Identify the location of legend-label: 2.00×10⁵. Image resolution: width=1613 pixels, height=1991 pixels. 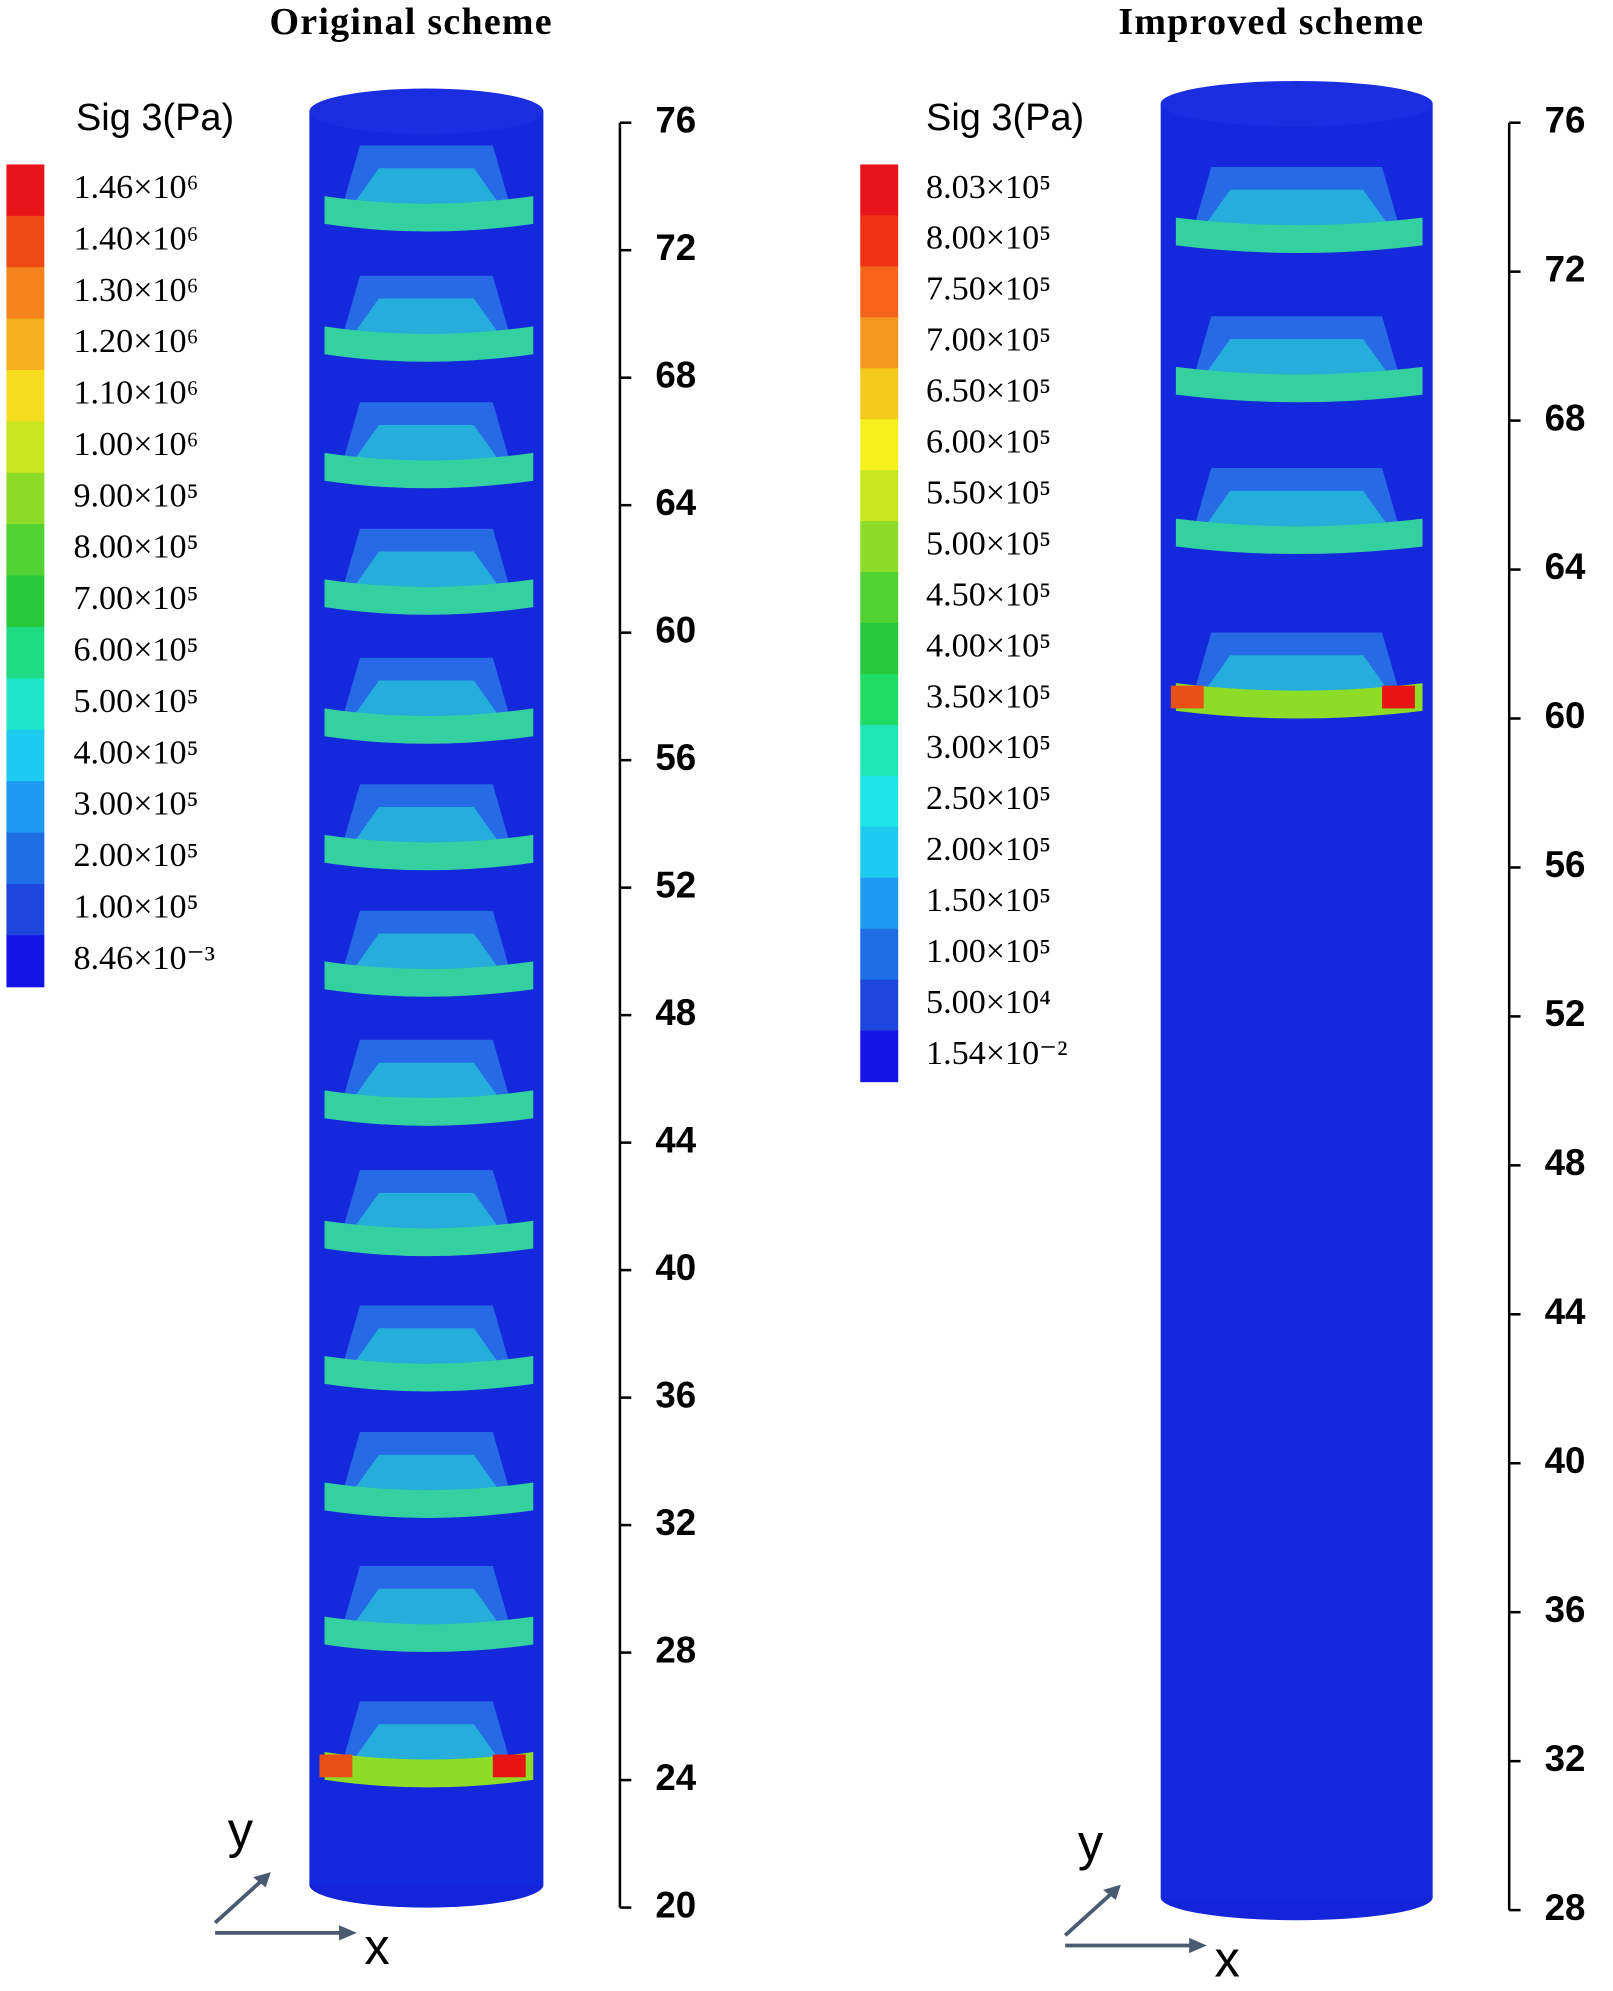
(135, 855).